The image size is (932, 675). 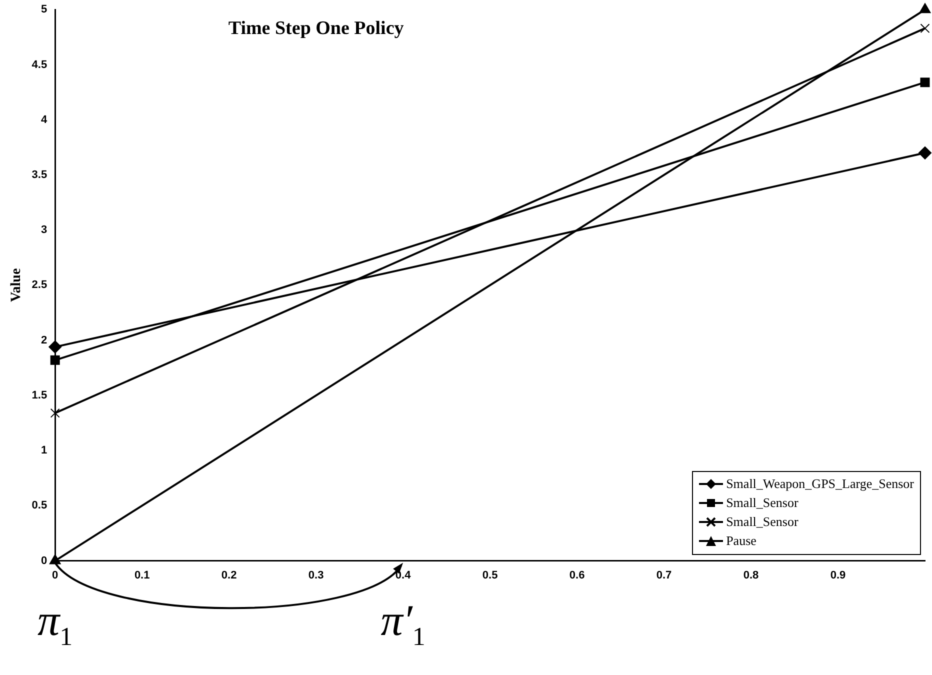 I want to click on text: π′$_{1}$, so click(x=403, y=623).